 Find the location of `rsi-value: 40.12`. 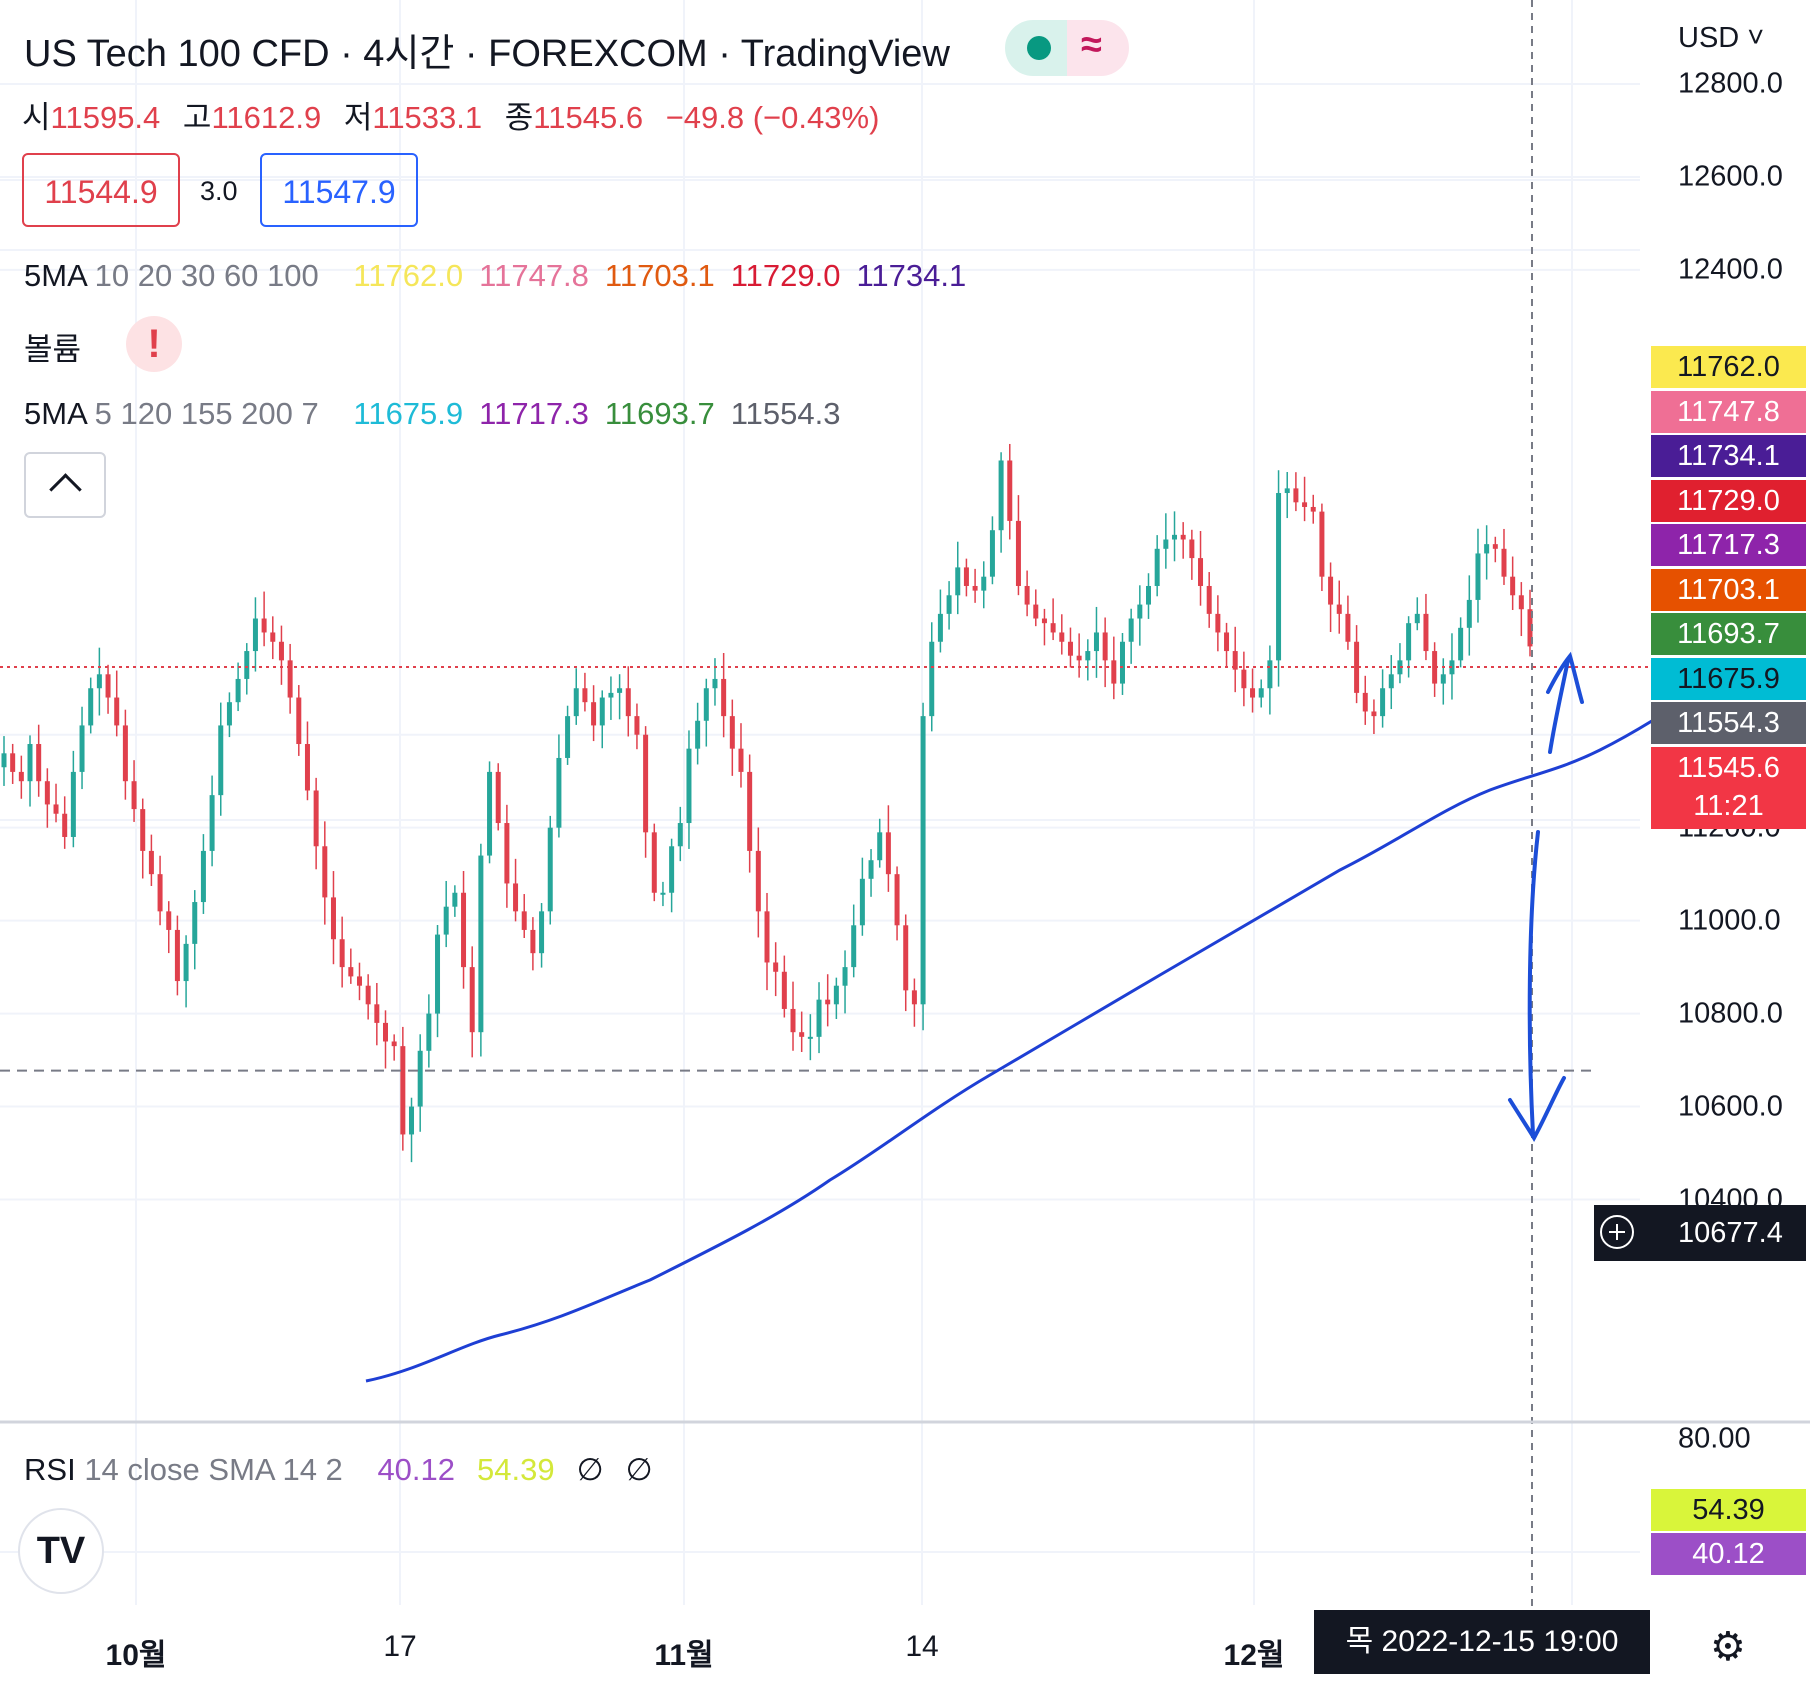

rsi-value: 40.12 is located at coordinates (416, 1469).